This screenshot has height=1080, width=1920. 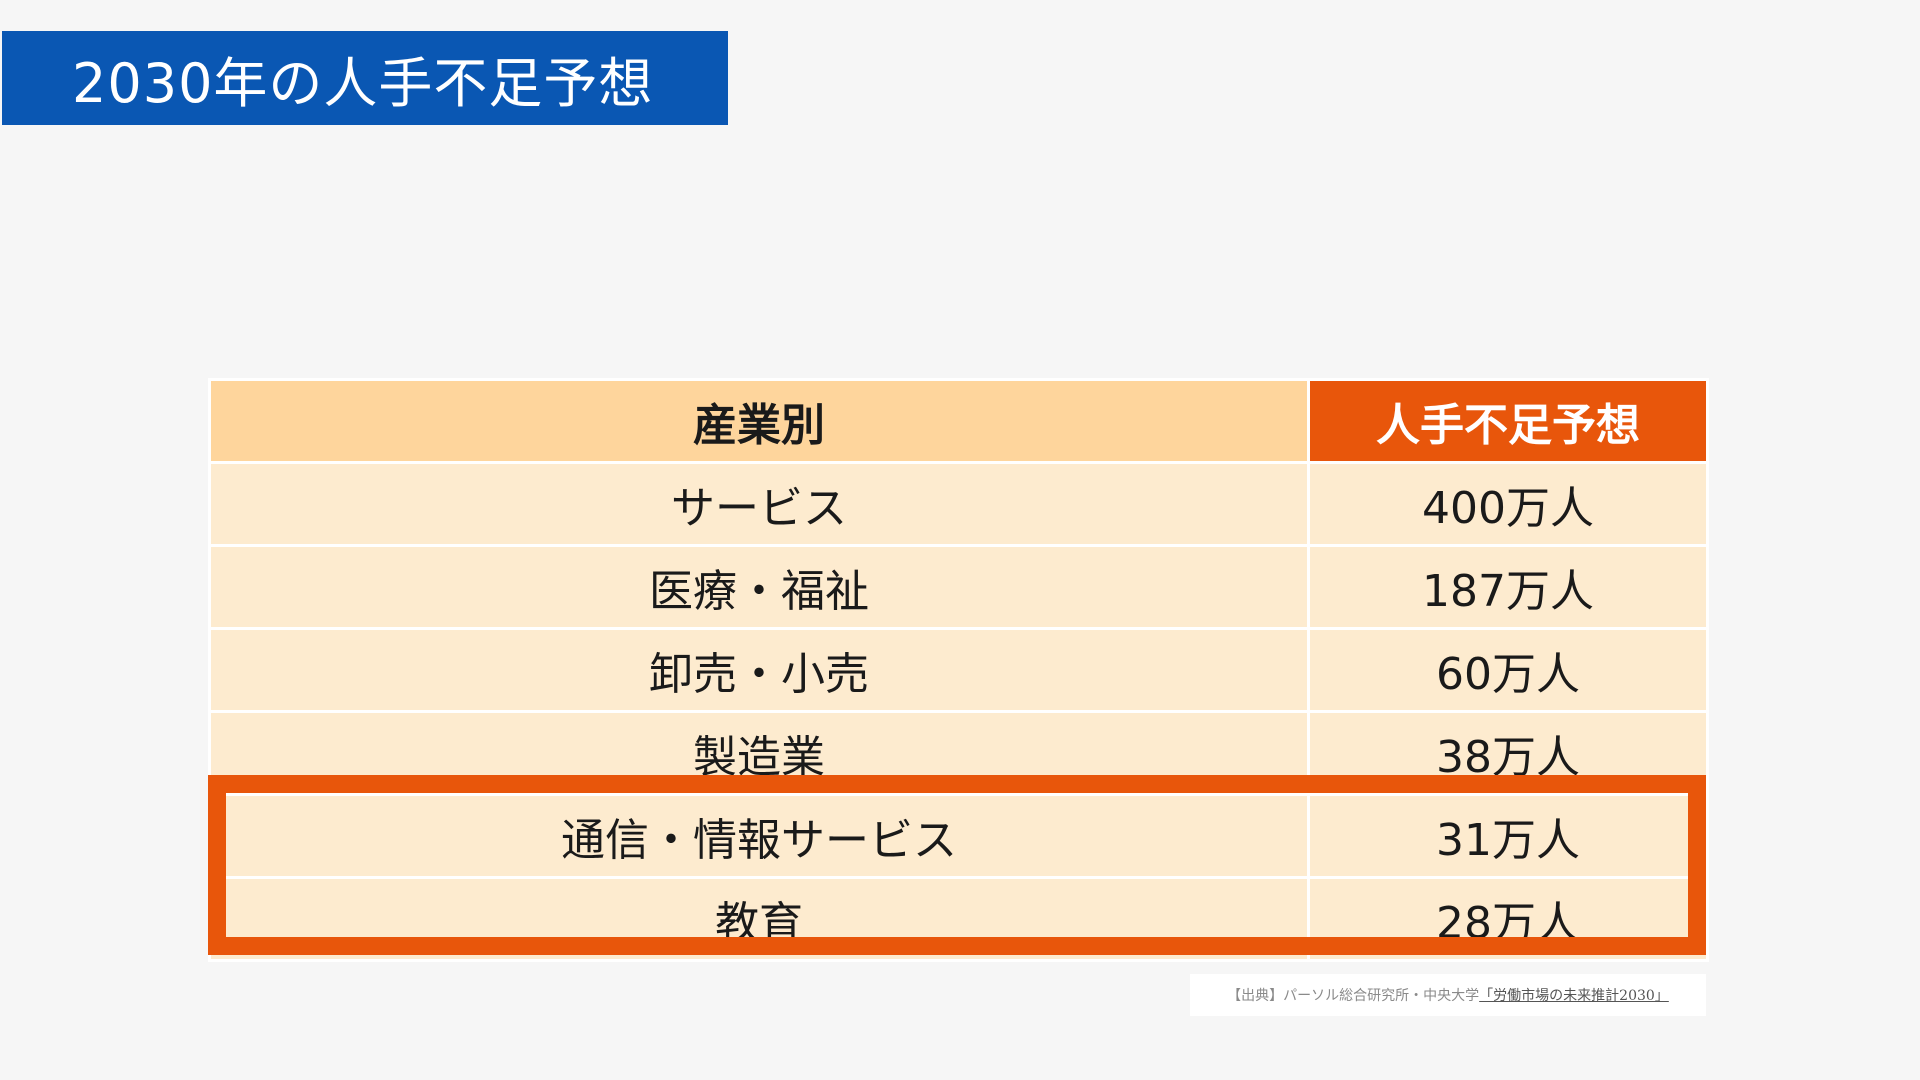 What do you see at coordinates (759, 919) in the screenshot?
I see `industry-cell: 教育` at bounding box center [759, 919].